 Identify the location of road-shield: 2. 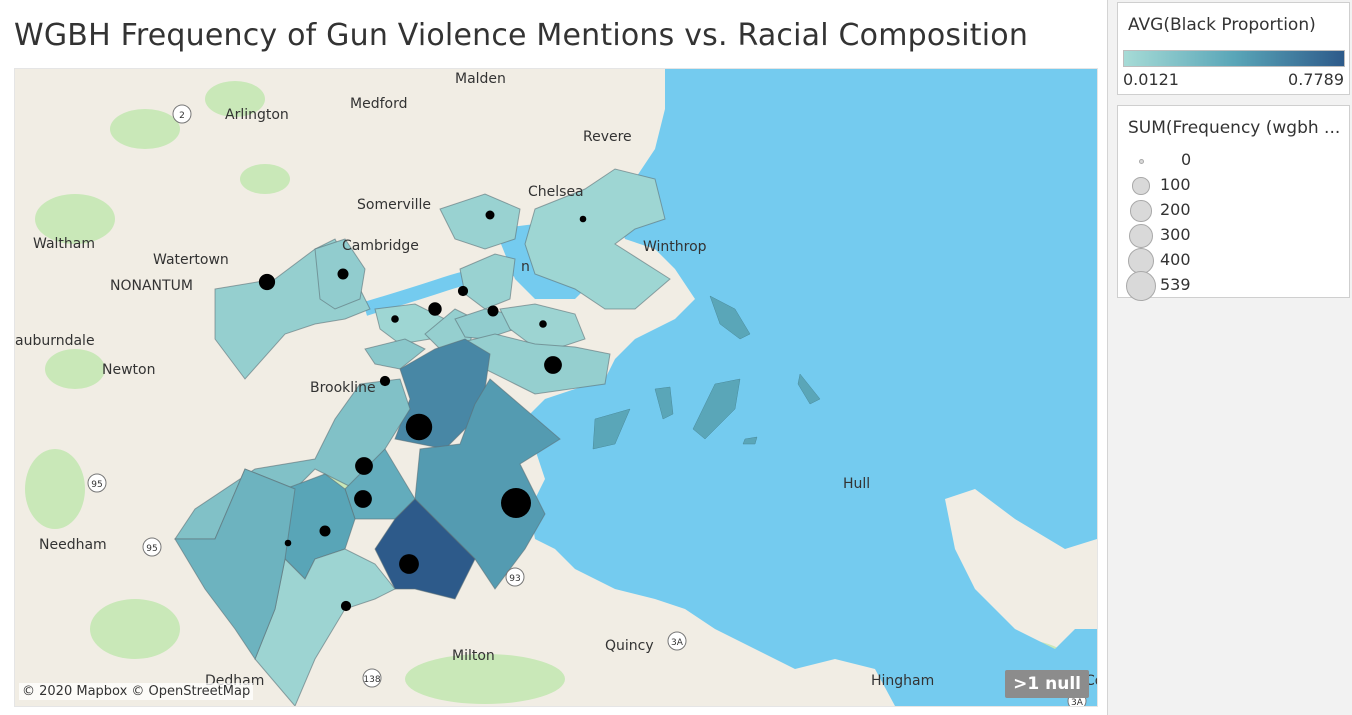
(182, 114).